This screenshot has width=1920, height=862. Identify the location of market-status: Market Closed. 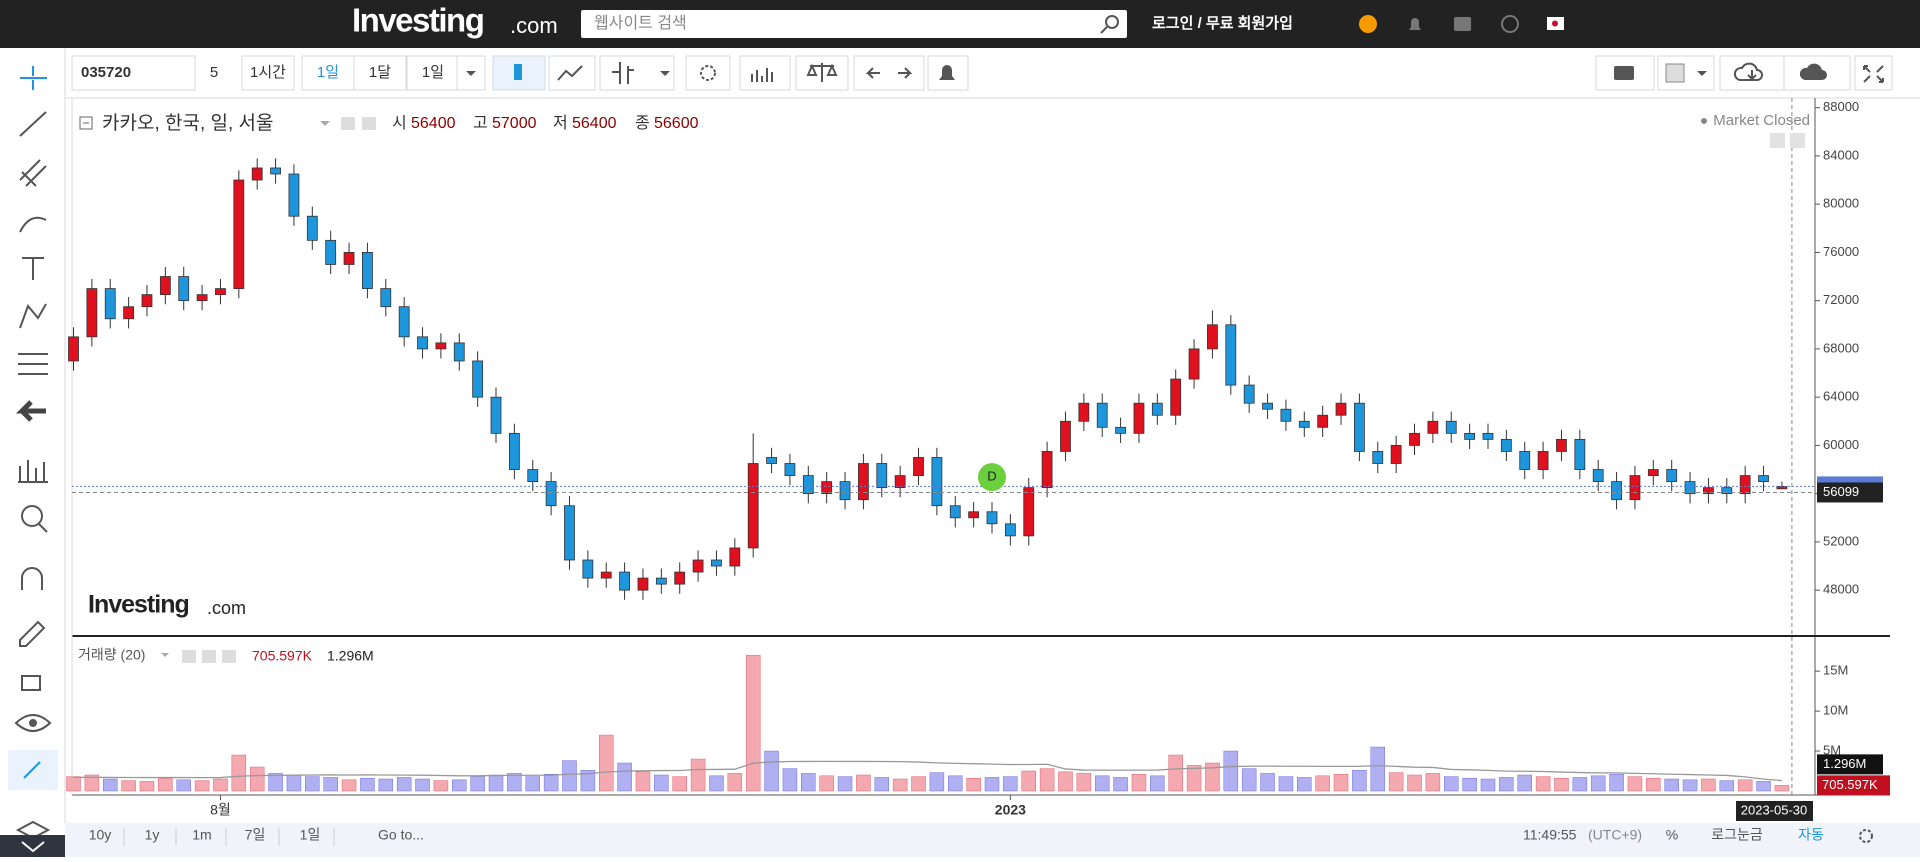
(1761, 120).